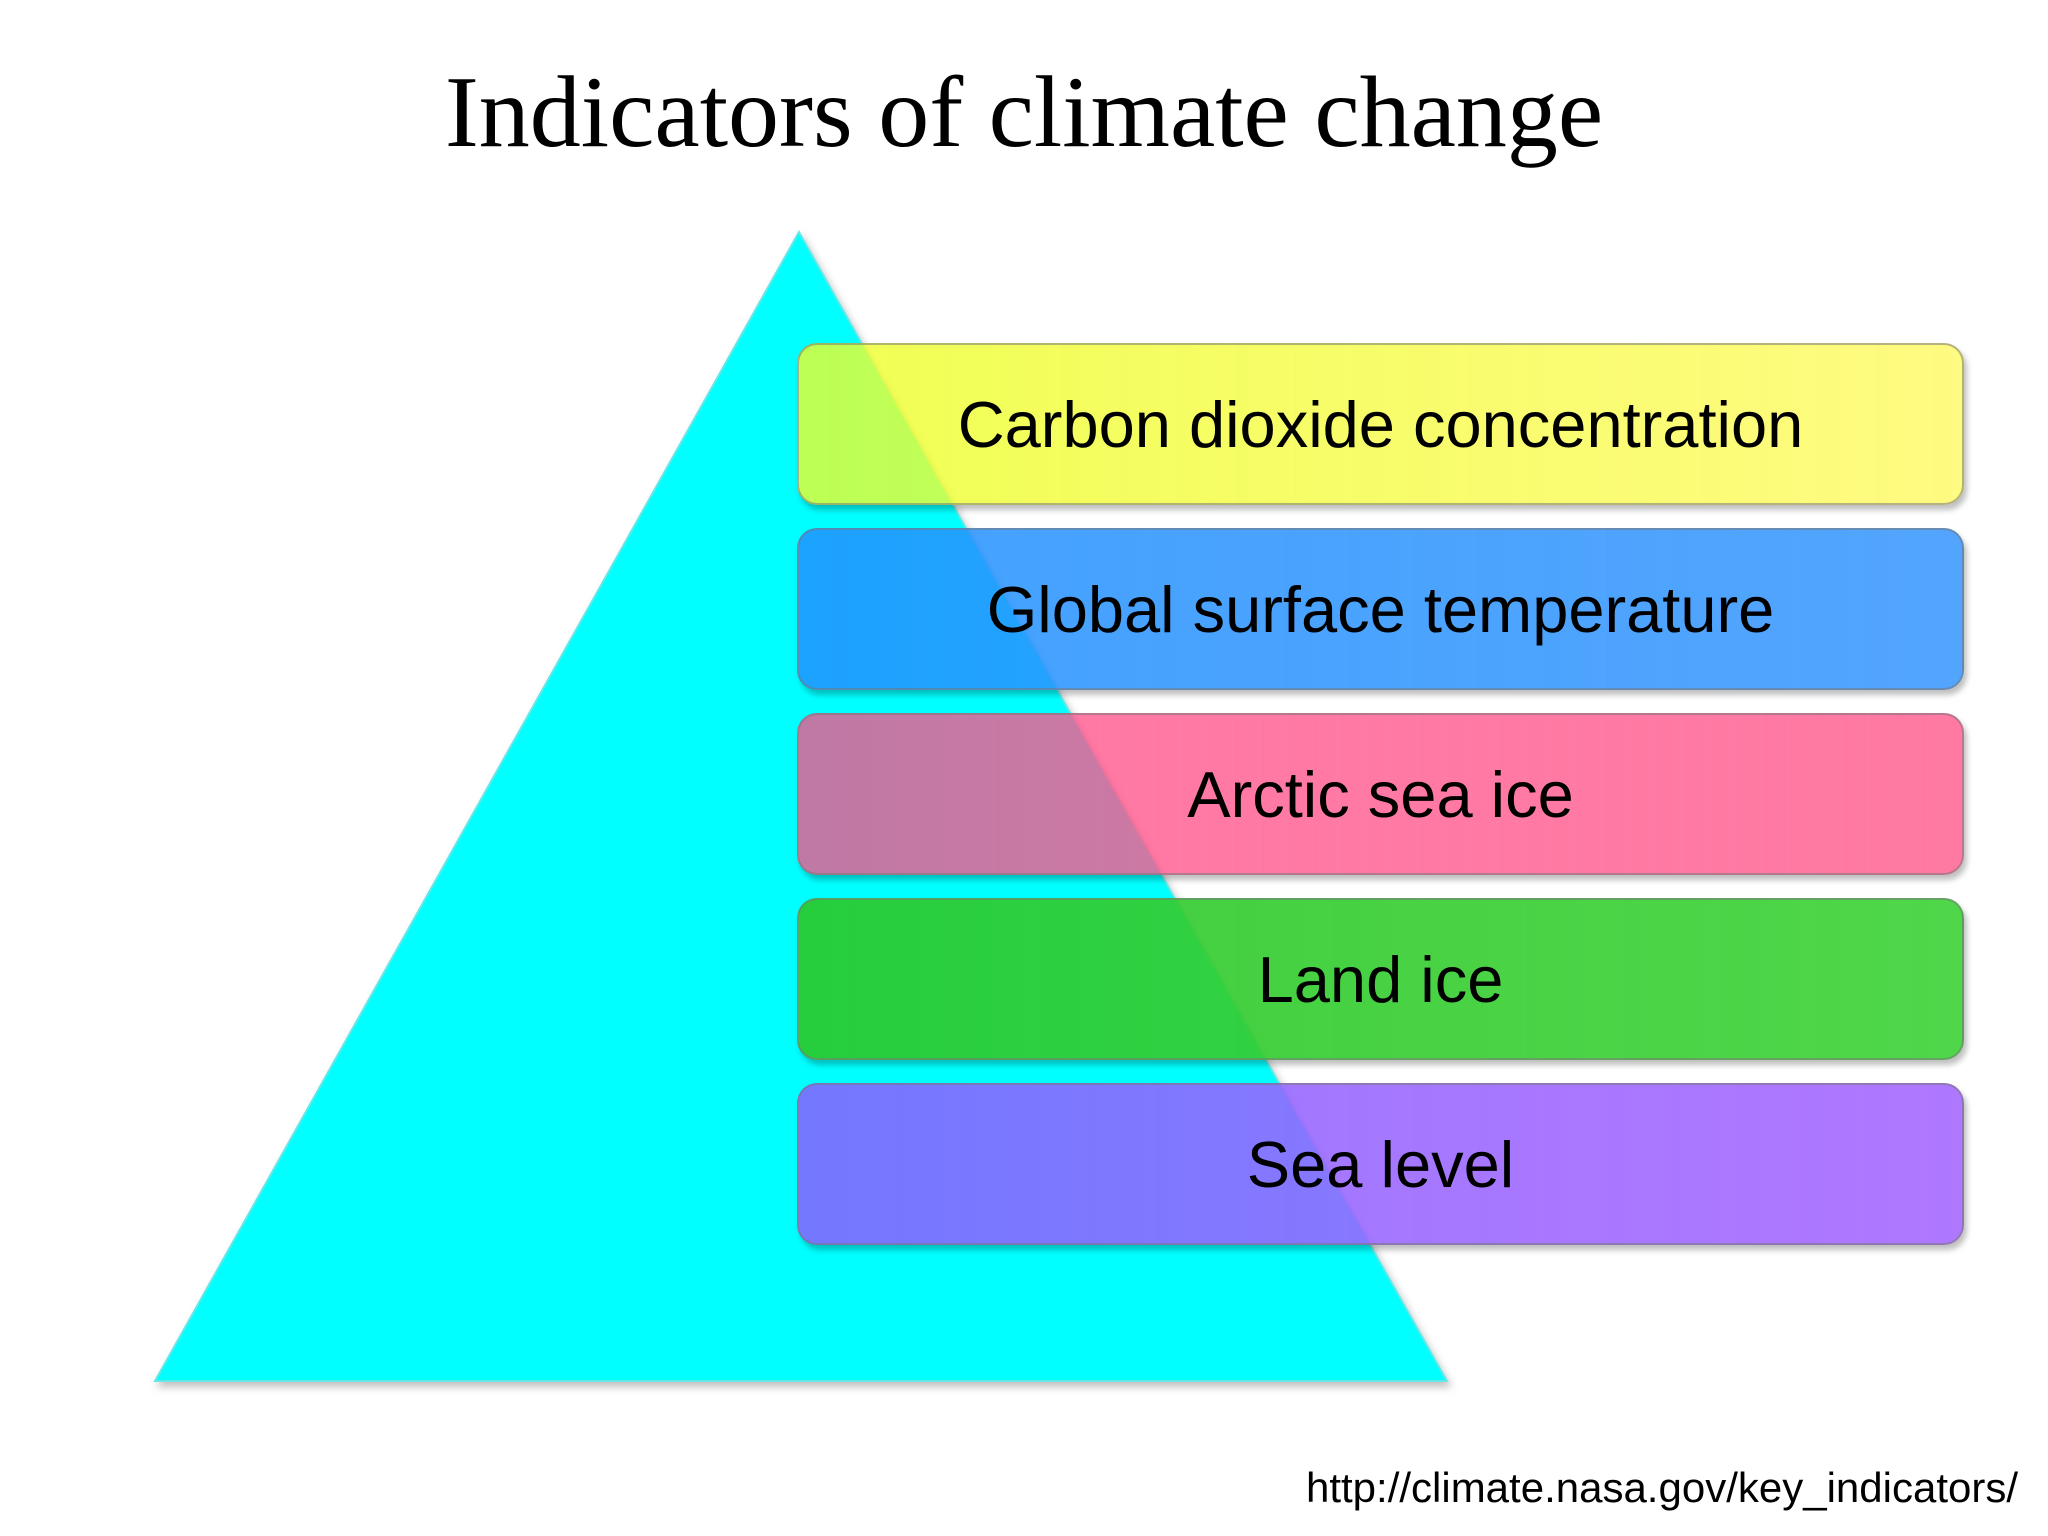  I want to click on slide-title: Indicators of climate change, so click(1024, 112).